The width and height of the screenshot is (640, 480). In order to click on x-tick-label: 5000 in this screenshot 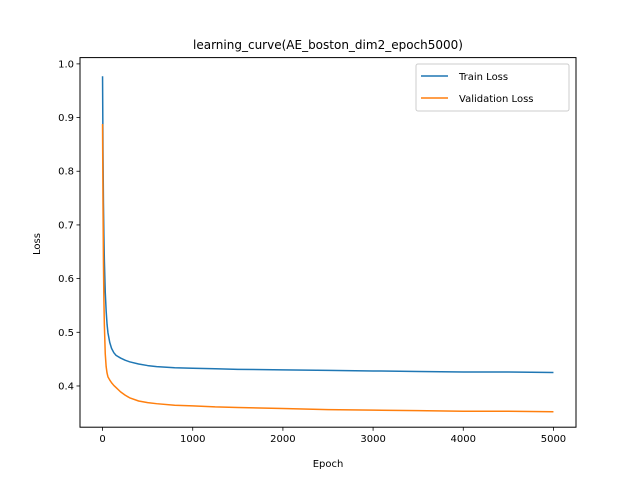, I will do `click(553, 439)`.